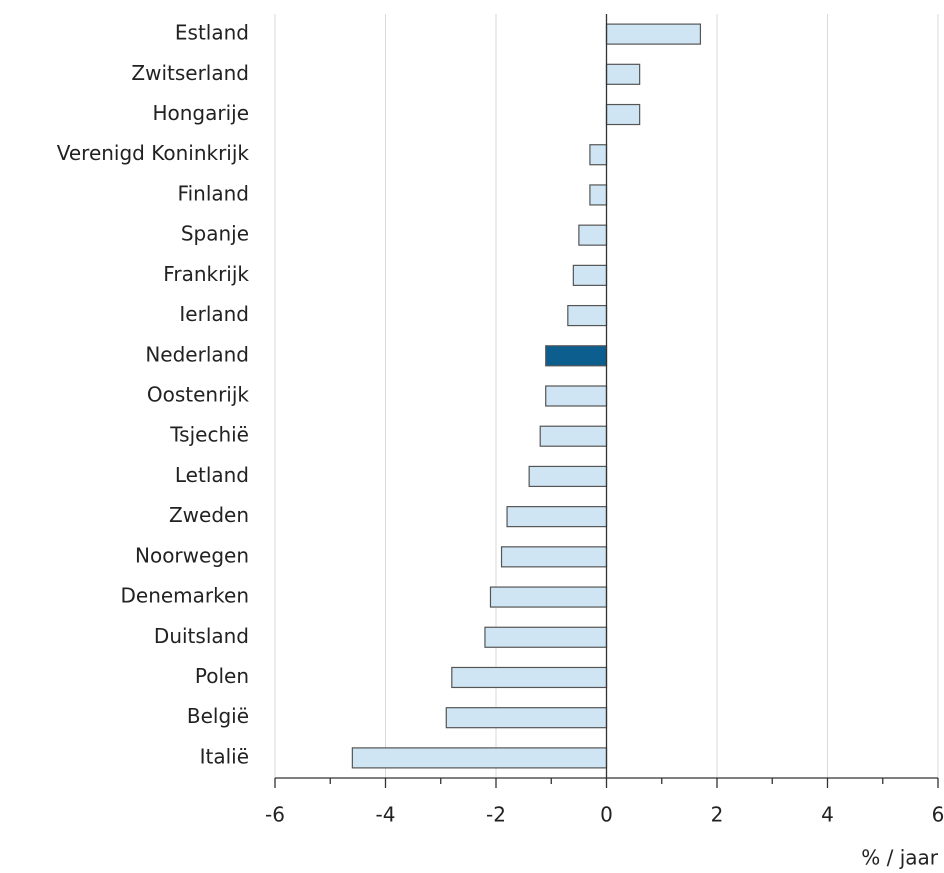 This screenshot has width=944, height=873. Describe the element at coordinates (209, 515) in the screenshot. I see `y-tick-label: Zweden` at that location.